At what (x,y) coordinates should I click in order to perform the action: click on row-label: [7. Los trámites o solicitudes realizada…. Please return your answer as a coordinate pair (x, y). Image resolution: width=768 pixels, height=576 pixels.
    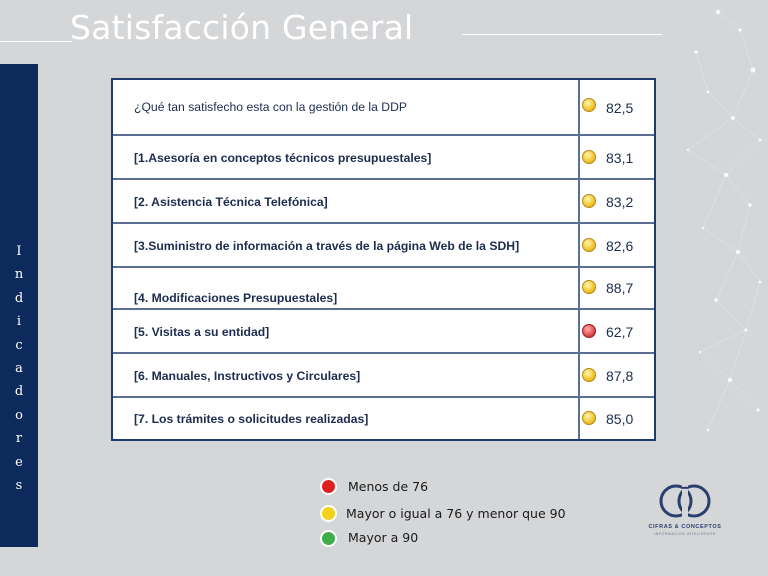
    Looking at the image, I should click on (251, 419).